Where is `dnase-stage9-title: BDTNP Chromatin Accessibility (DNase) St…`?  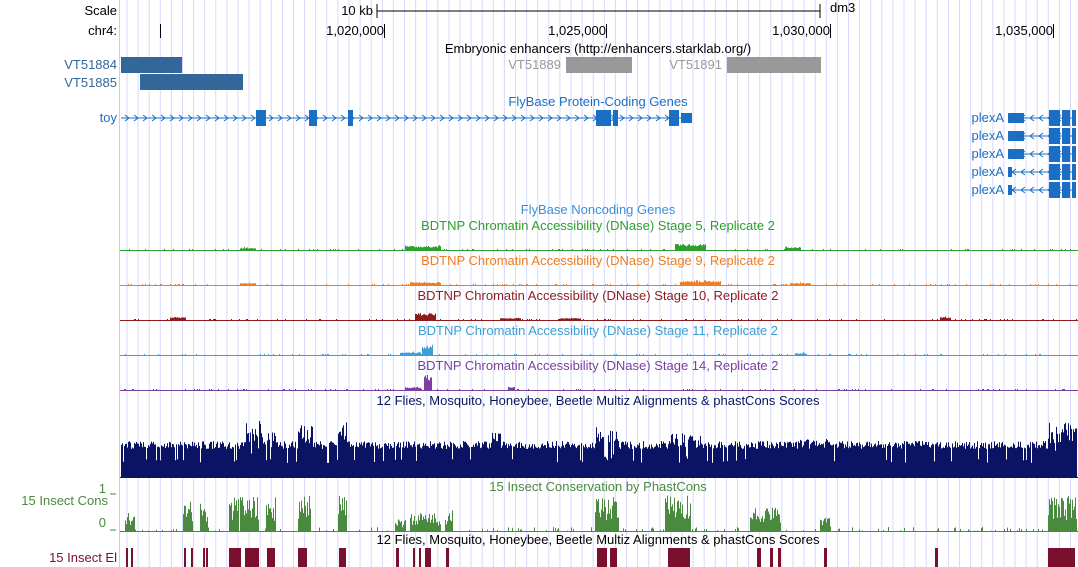
dnase-stage9-title: BDTNP Chromatin Accessibility (DNase) St… is located at coordinates (598, 260).